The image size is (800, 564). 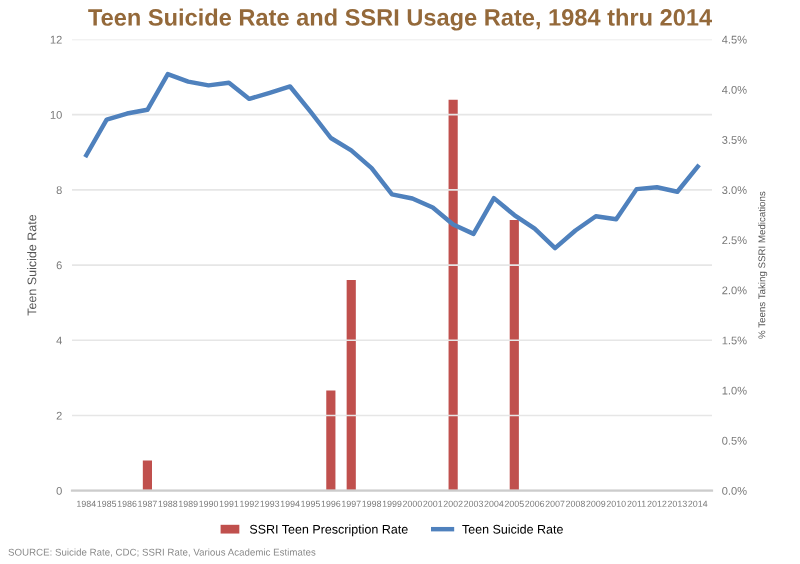 What do you see at coordinates (400, 19) in the screenshot?
I see `chart-title: Teen Suicide Rate and SSRI Usage Rate, 1984 thru 2014` at bounding box center [400, 19].